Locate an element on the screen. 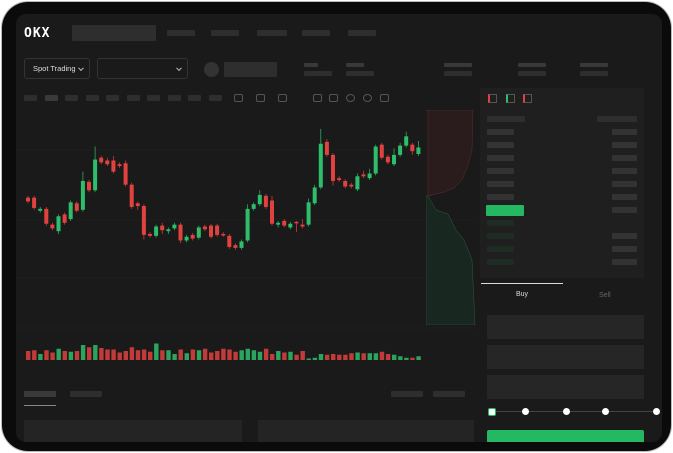 The height and width of the screenshot is (453, 673). chart-type-icon is located at coordinates (260, 98).